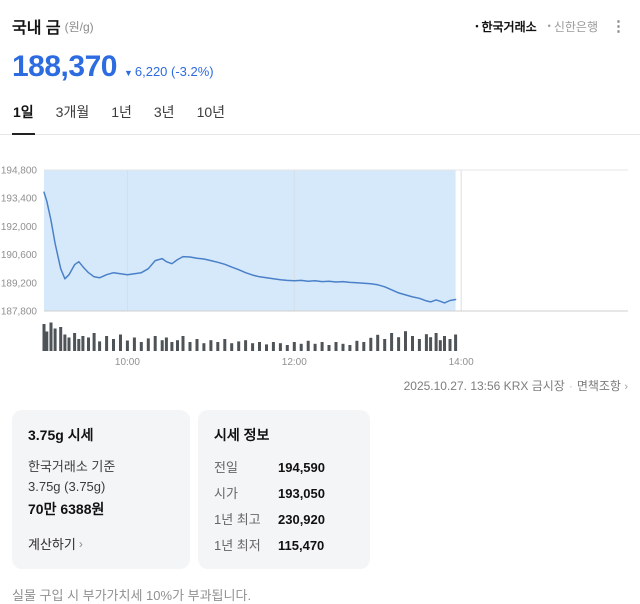 The width and height of the screenshot is (640, 604). I want to click on svg-text: 14:00, so click(461, 362).